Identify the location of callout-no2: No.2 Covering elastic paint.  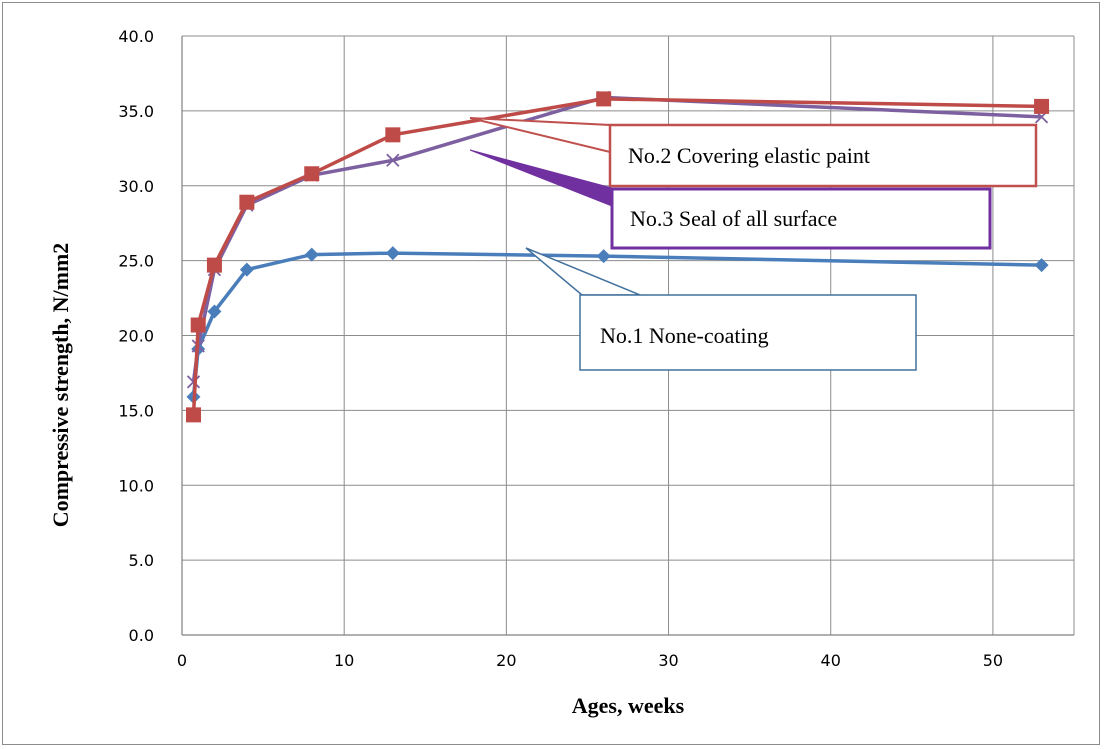
(753, 152).